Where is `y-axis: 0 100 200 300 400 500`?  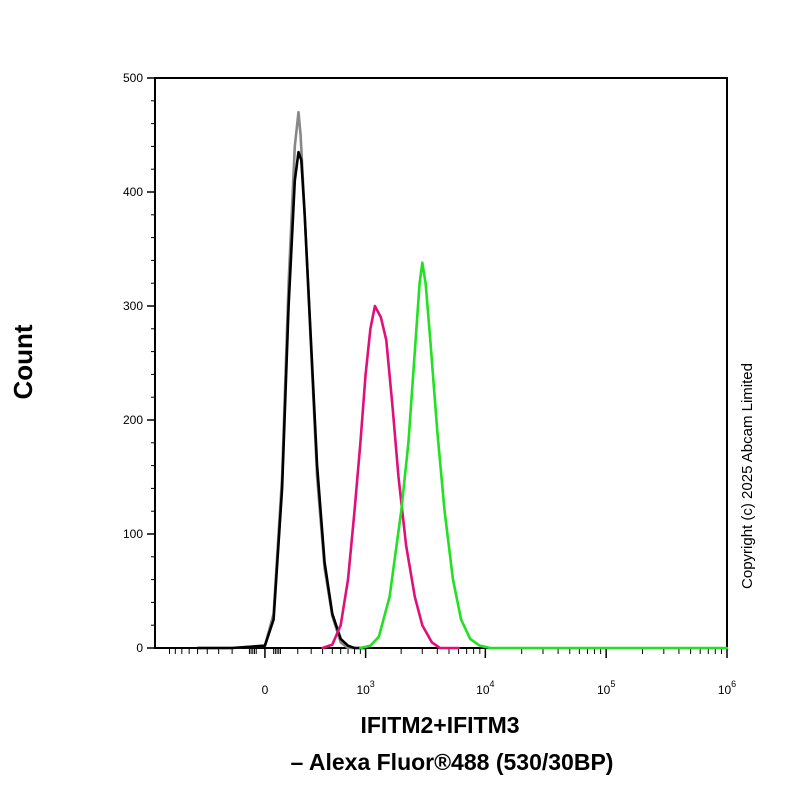
y-axis: 0 100 200 300 400 500 is located at coordinates (139, 363).